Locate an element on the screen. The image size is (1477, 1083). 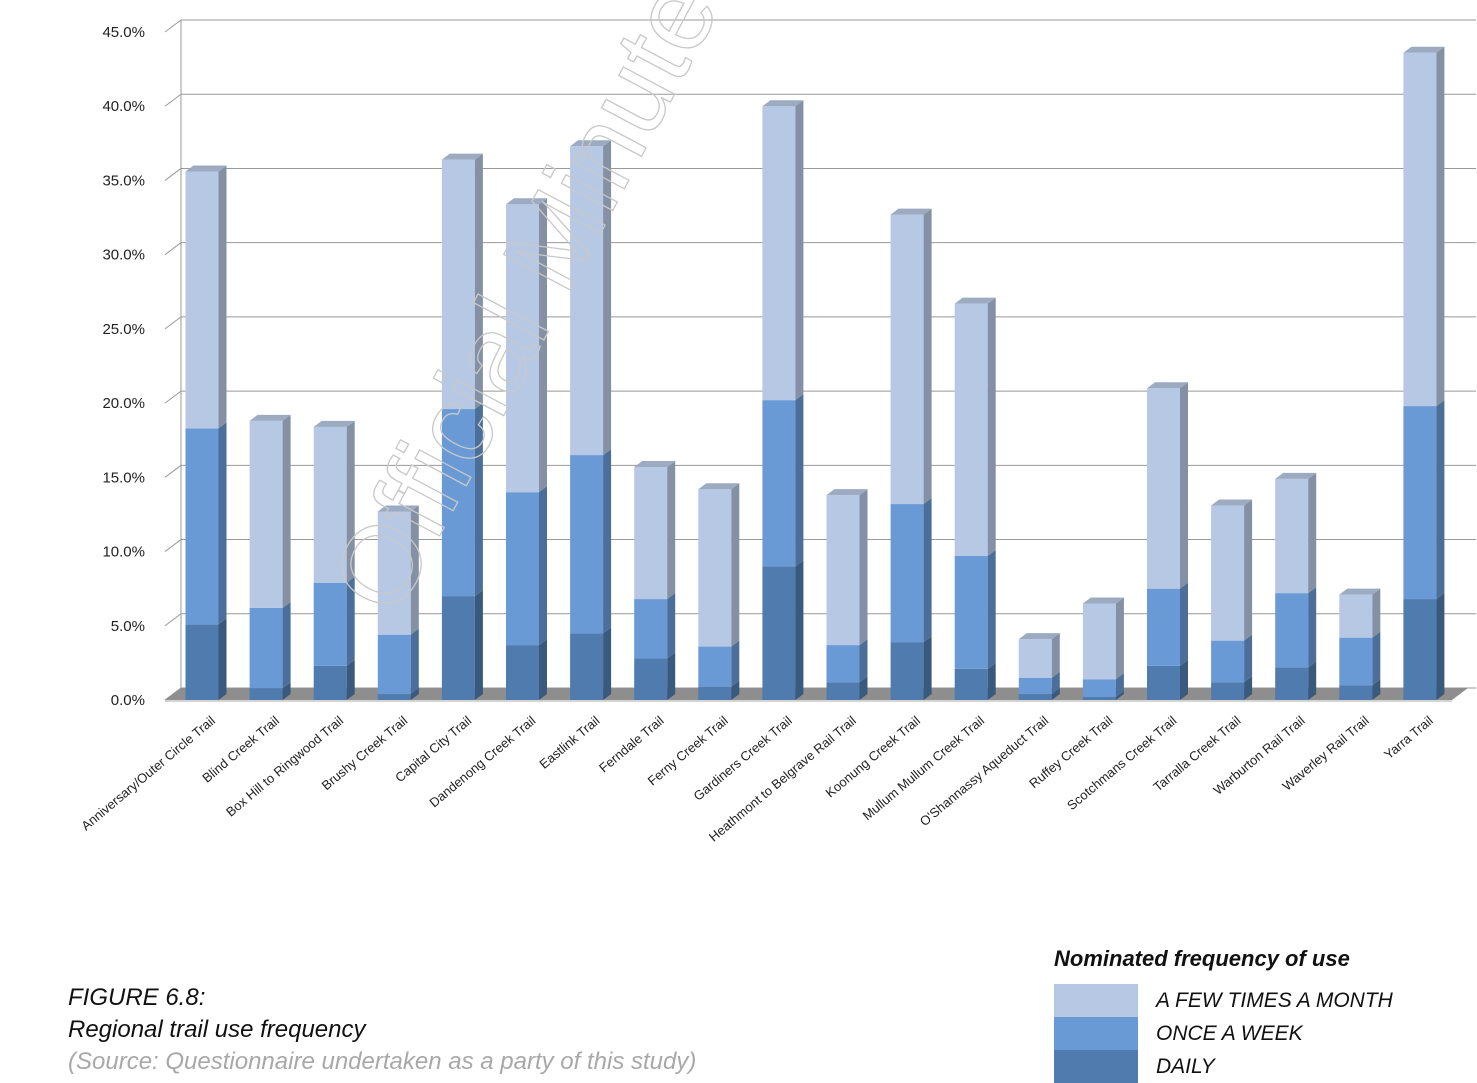
y-tick-label: 5.0% is located at coordinates (128, 626).